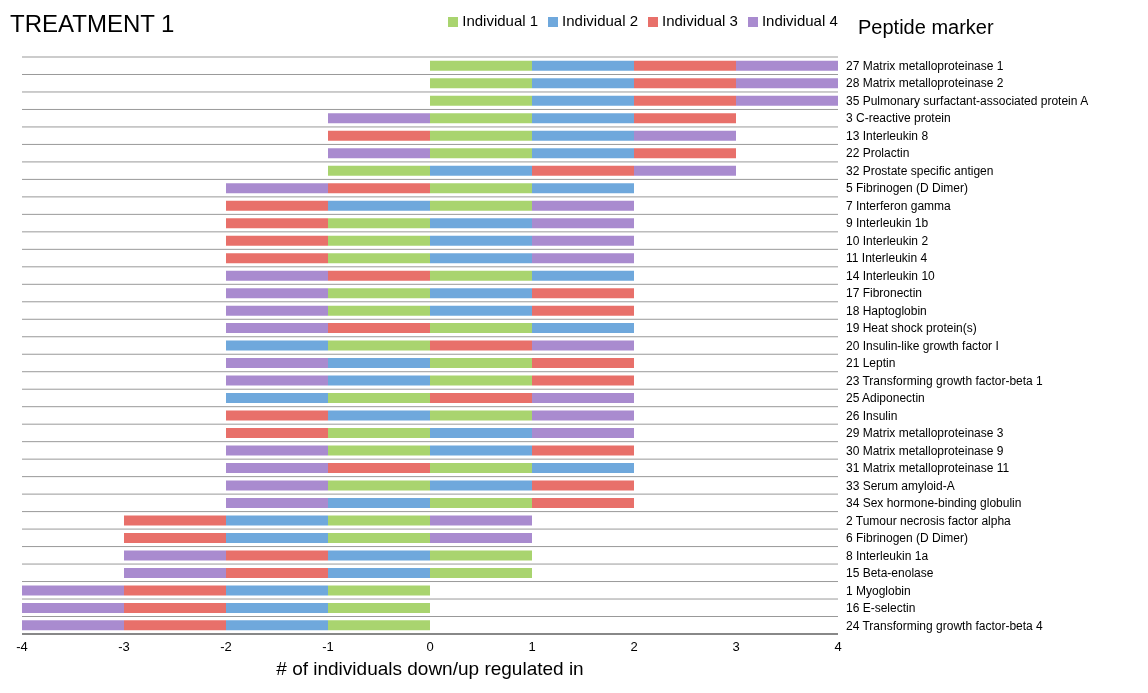 This screenshot has width=1148, height=693. What do you see at coordinates (907, 188) in the screenshot?
I see `y-tick-label: 5 Fibrinogen (D Dimer)` at bounding box center [907, 188].